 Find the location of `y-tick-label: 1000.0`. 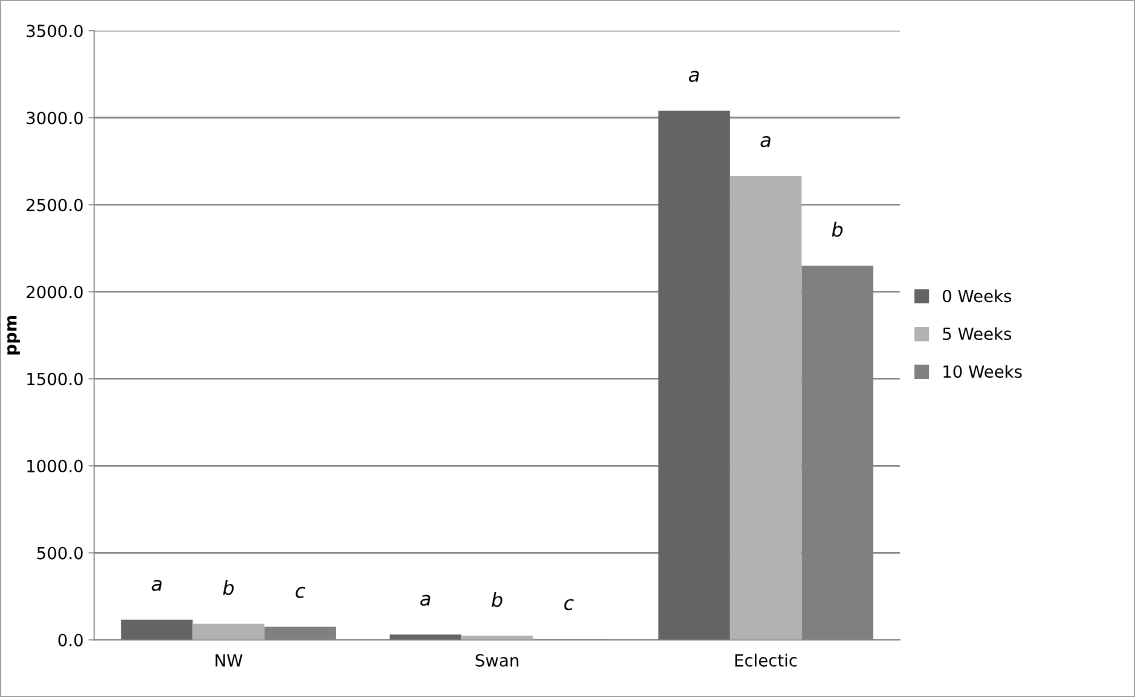

y-tick-label: 1000.0 is located at coordinates (55, 466).